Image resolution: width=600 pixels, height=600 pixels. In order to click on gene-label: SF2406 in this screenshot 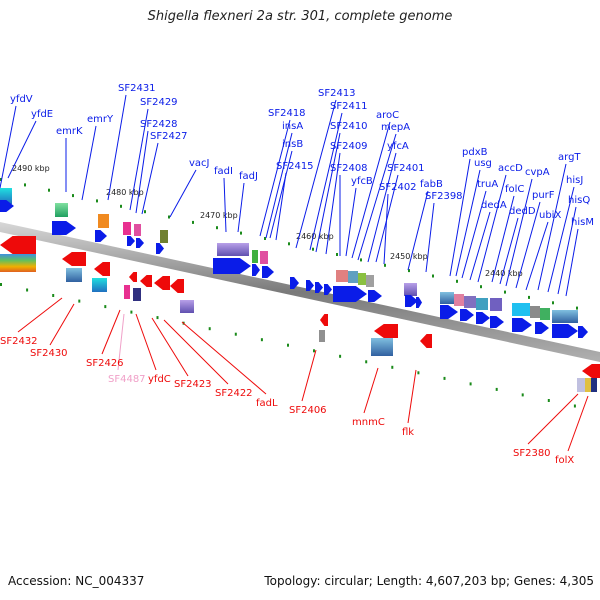, I will do `click(308, 410)`.